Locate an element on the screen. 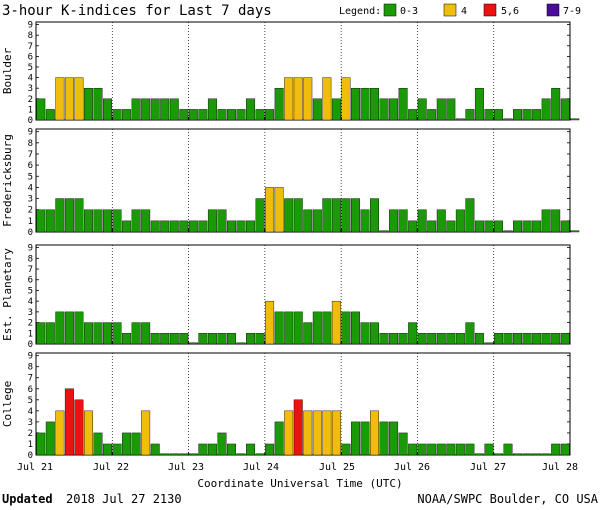 This screenshot has width=600, height=510. x-tick-label: Jul 23 is located at coordinates (186, 467).